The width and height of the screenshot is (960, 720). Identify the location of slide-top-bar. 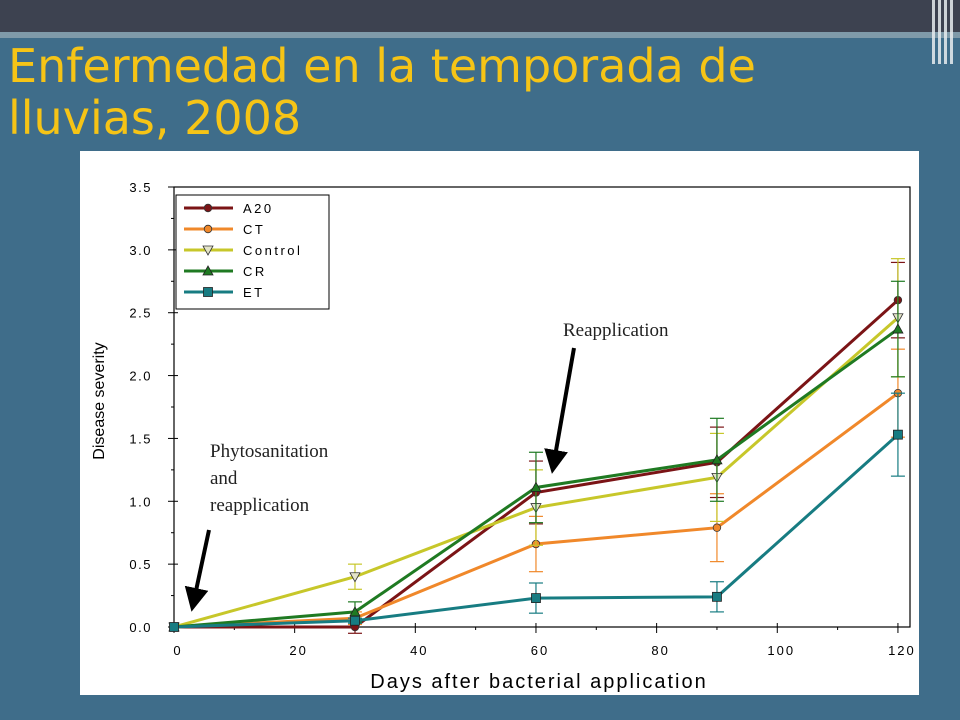
(480, 16).